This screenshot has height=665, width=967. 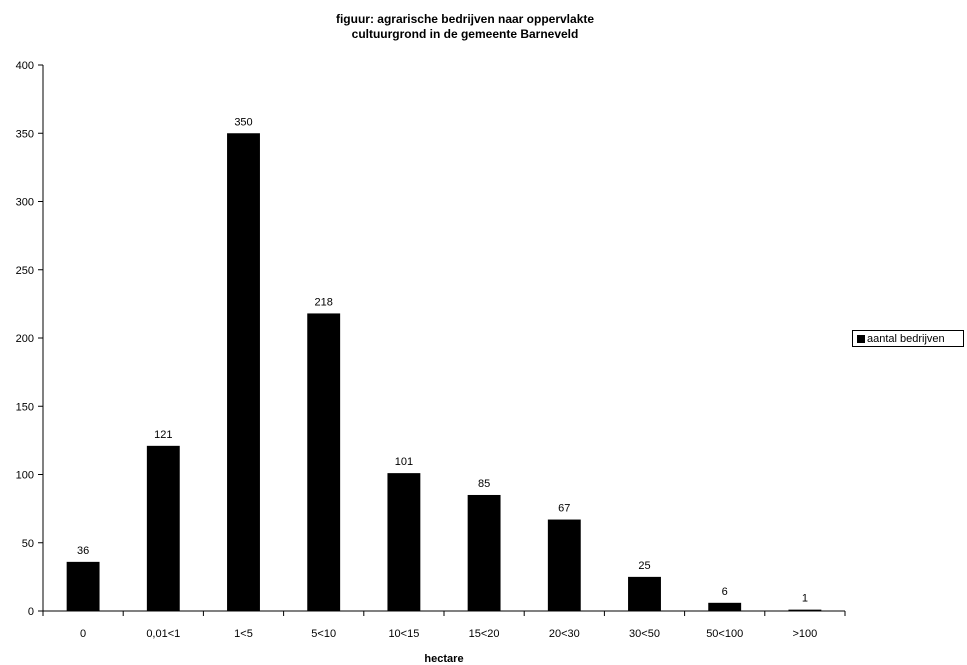 I want to click on data-label: 25, so click(x=644, y=566).